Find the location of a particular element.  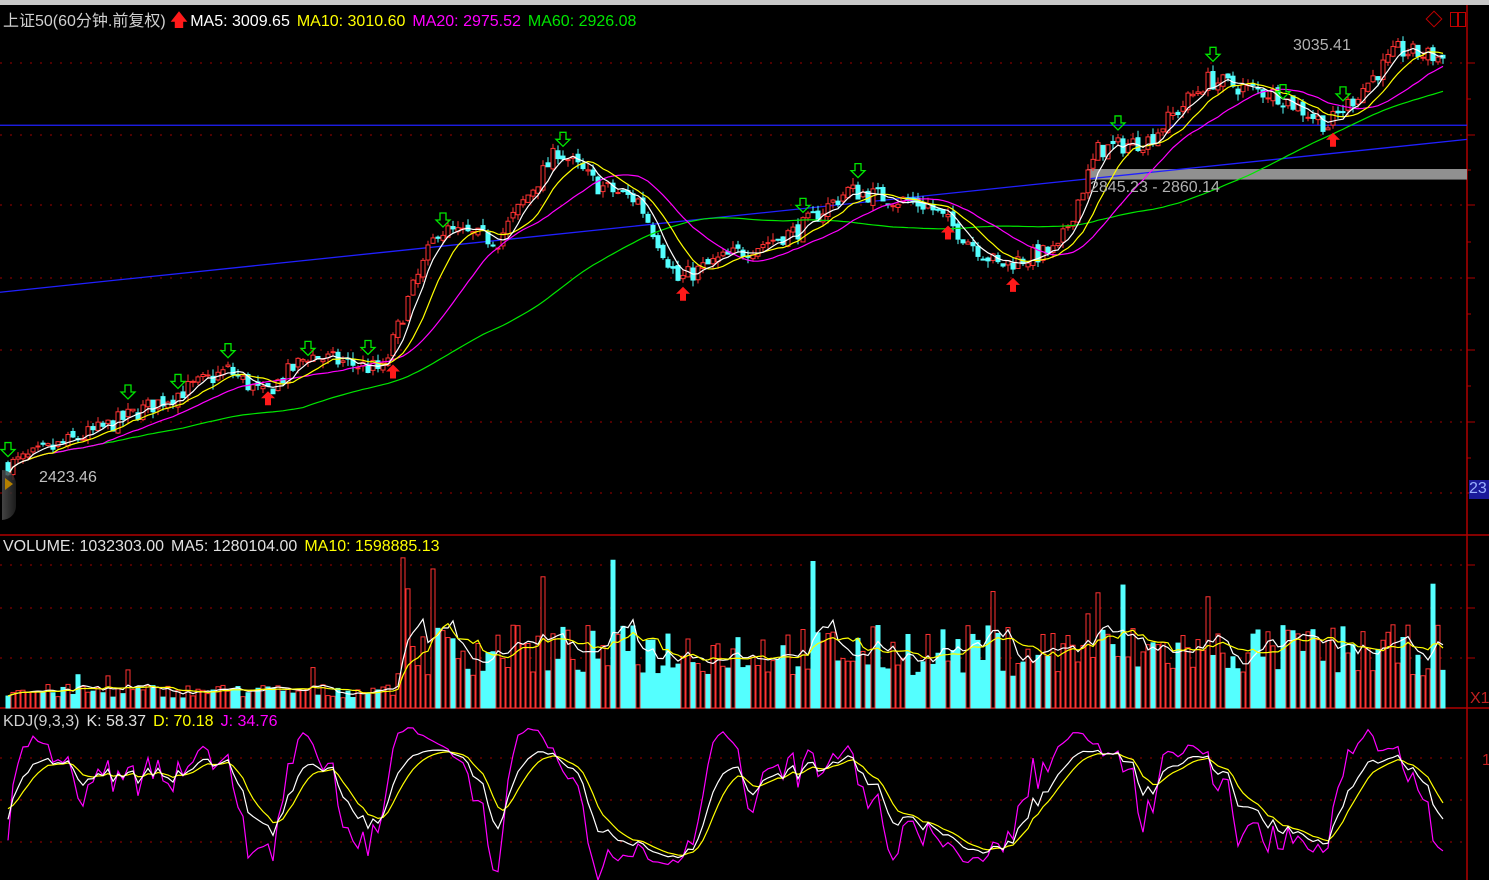

ma5-value: MA5: 3009.65 is located at coordinates (240, 21).